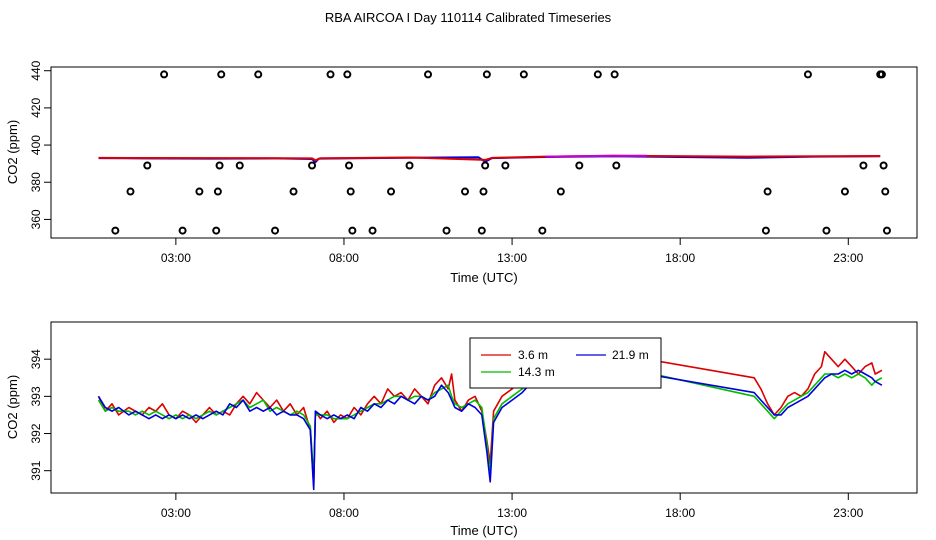  Describe the element at coordinates (489, 159) in the screenshot. I see `top-series` at that location.